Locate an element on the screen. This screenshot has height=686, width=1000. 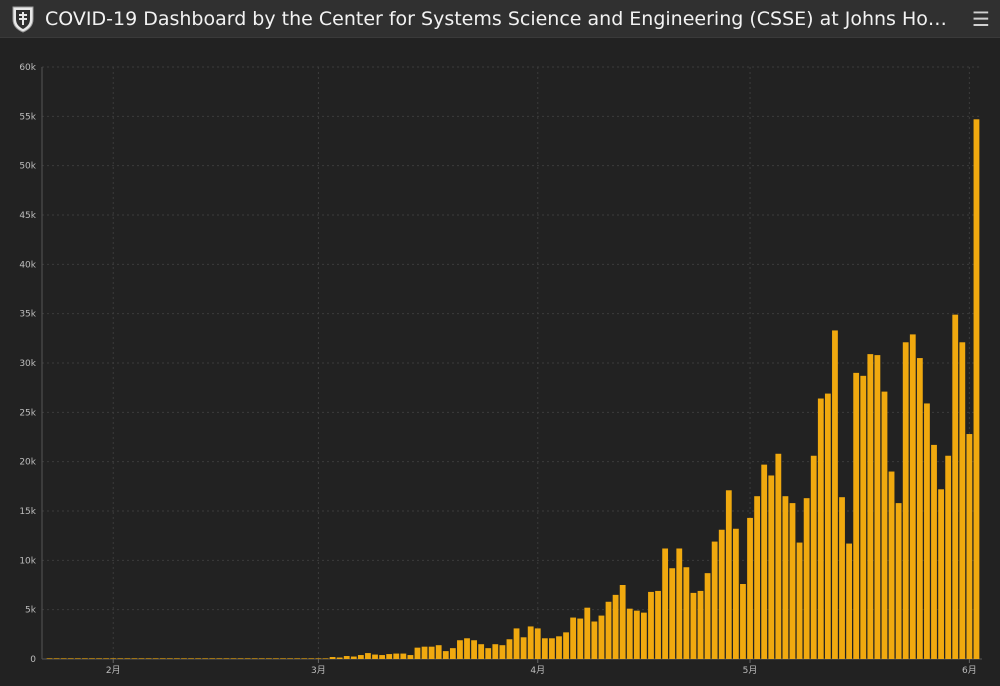
x-tick-label: 3月 is located at coordinates (318, 670).